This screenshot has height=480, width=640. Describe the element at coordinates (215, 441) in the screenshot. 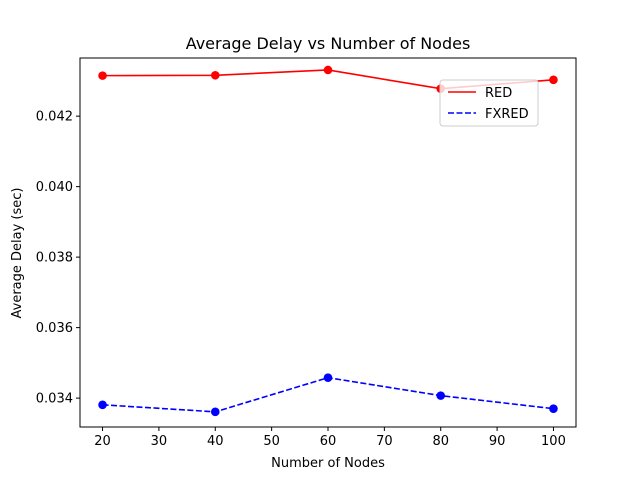

I see `x-tick-label: 40` at that location.